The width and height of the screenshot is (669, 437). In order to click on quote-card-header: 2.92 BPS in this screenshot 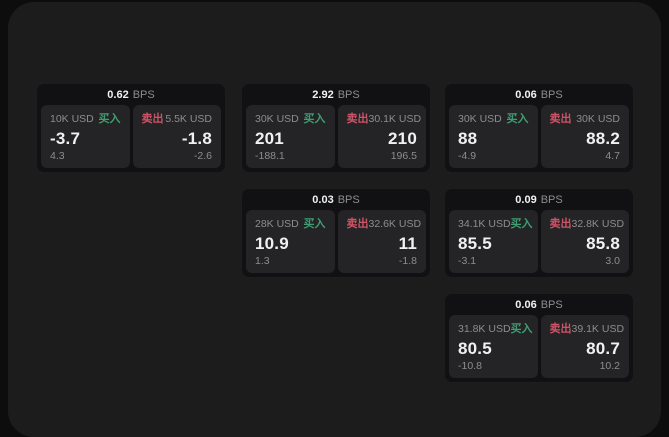, I will do `click(336, 94)`.